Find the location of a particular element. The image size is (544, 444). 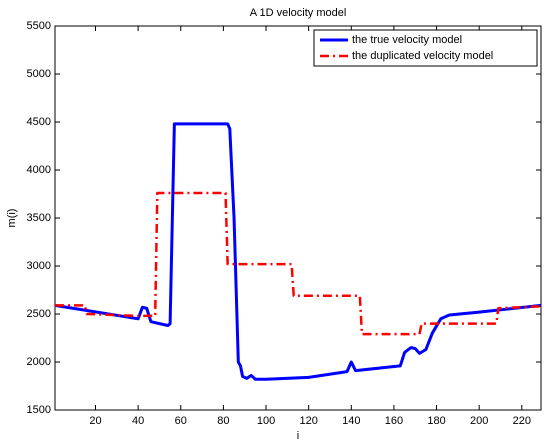

y-tick-label: 3500 is located at coordinates (39, 218).